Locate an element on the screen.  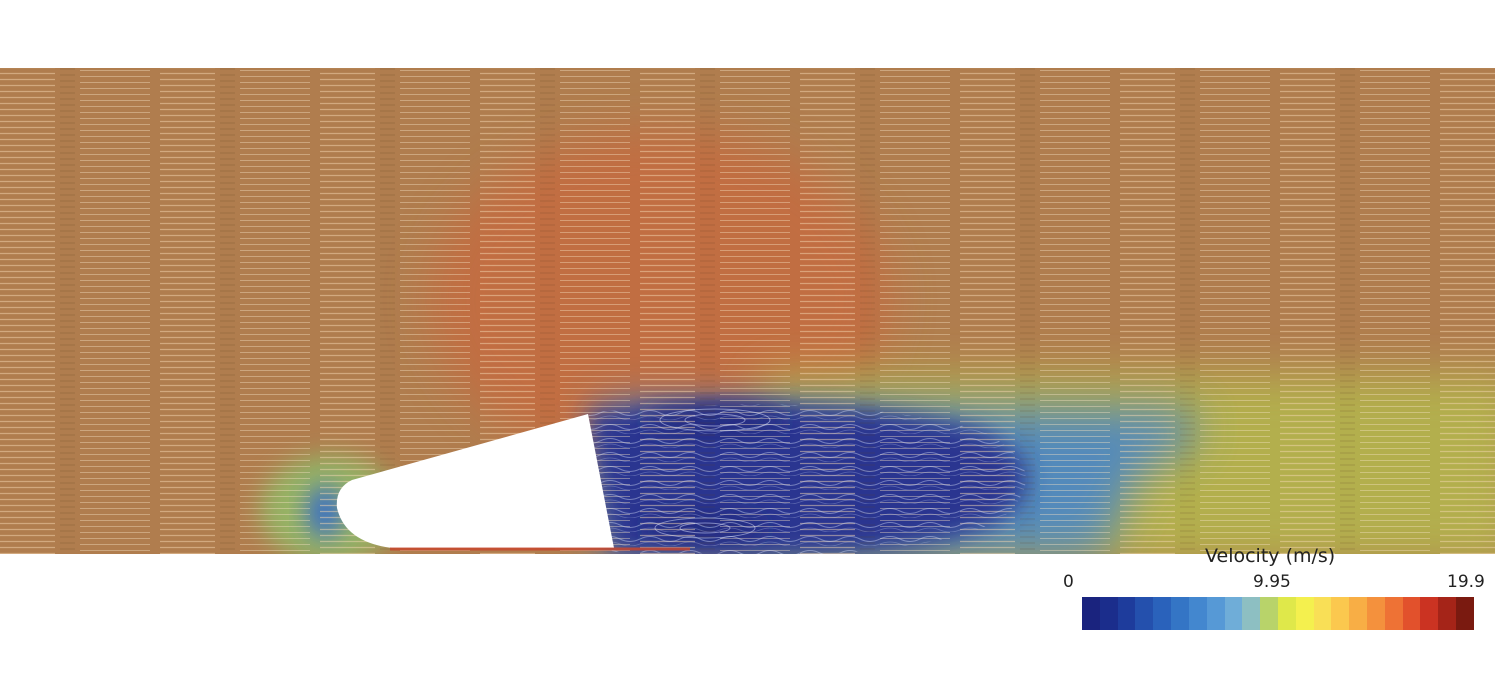
colorbar-min-label: 0 is located at coordinates (1068, 582).